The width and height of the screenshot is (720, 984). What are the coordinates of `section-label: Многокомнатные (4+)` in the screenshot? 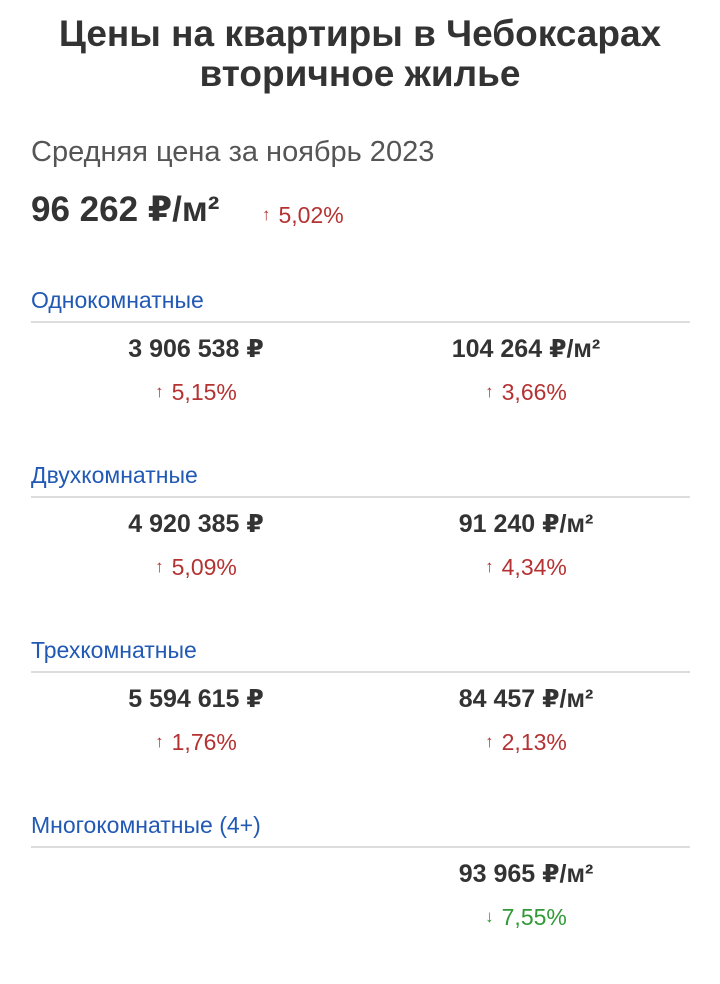 It's located at (146, 825).